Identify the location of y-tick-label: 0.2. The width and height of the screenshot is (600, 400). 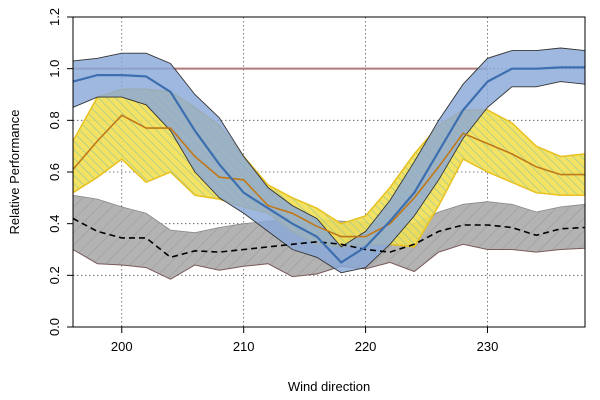
(54, 275).